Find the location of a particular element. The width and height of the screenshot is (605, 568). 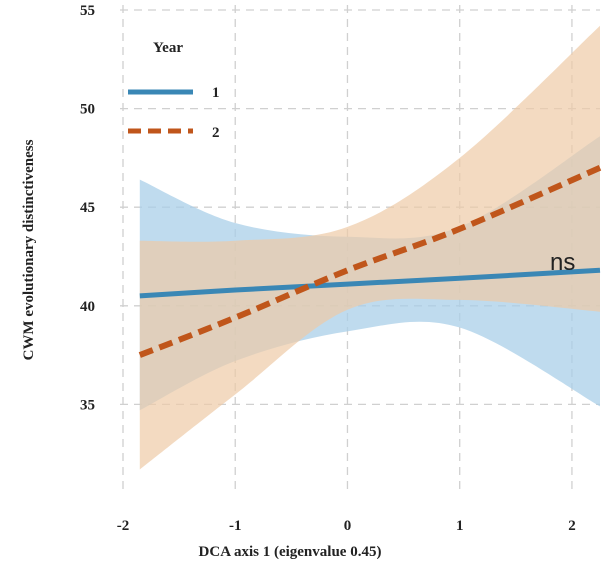

legend: Year 1 2 is located at coordinates (174, 90).